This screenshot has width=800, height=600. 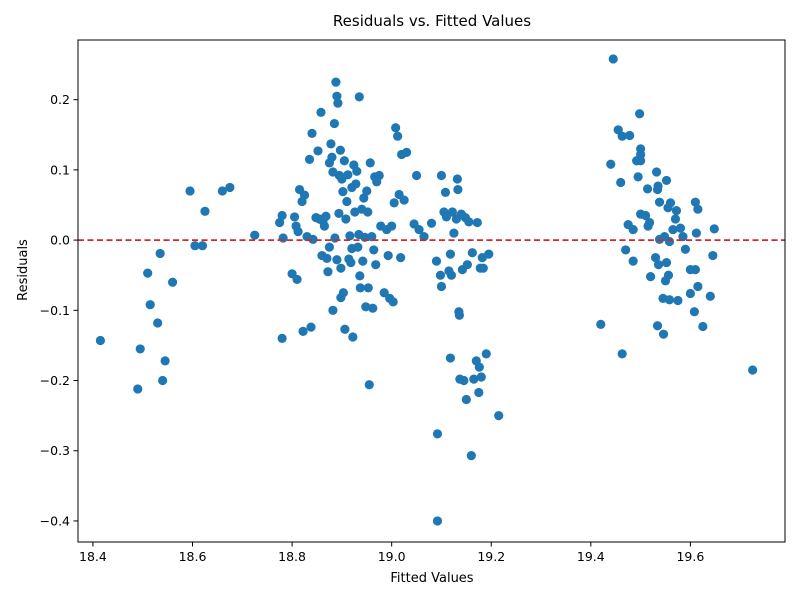 What do you see at coordinates (193, 556) in the screenshot?
I see `x-tick-label: 18.6` at bounding box center [193, 556].